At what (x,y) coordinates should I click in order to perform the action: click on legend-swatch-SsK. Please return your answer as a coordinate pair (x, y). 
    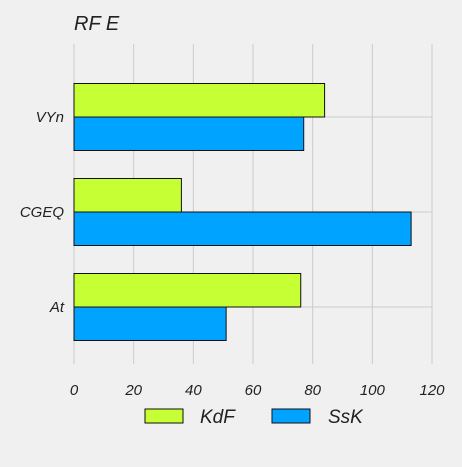
    Looking at the image, I should click on (291, 416).